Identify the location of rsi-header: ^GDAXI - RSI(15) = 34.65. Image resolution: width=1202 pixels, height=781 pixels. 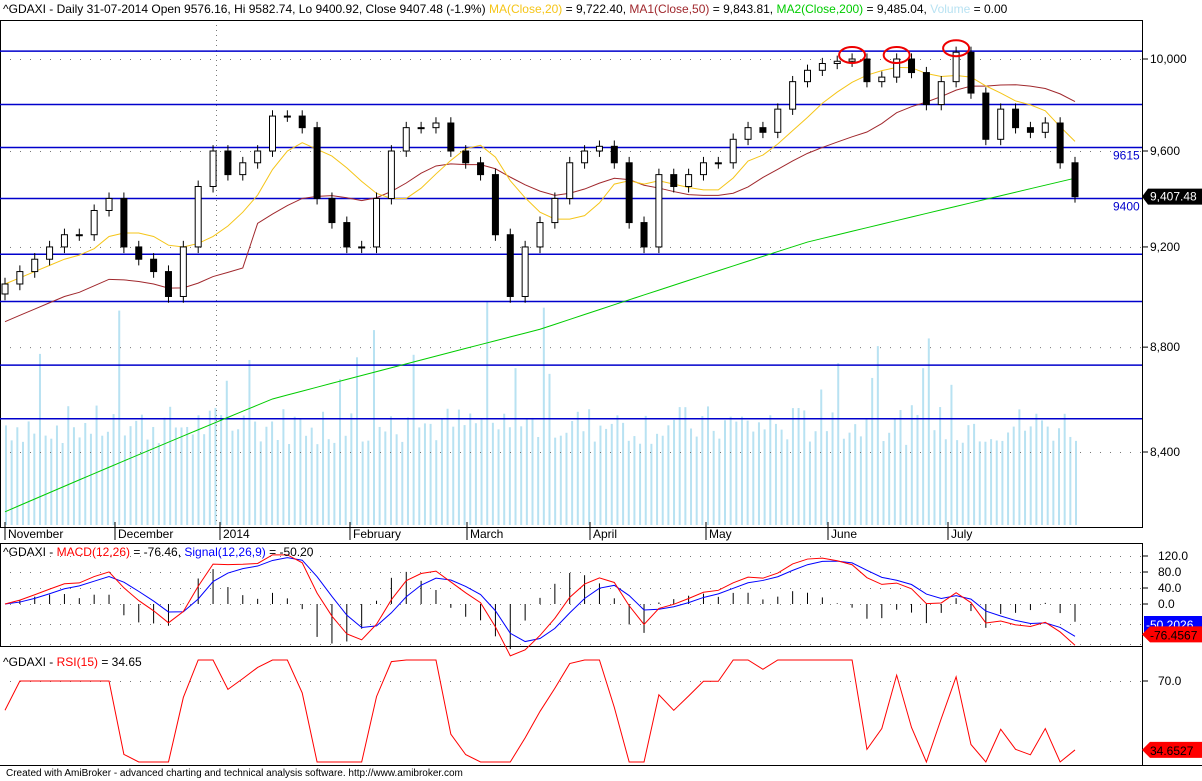
(72, 662).